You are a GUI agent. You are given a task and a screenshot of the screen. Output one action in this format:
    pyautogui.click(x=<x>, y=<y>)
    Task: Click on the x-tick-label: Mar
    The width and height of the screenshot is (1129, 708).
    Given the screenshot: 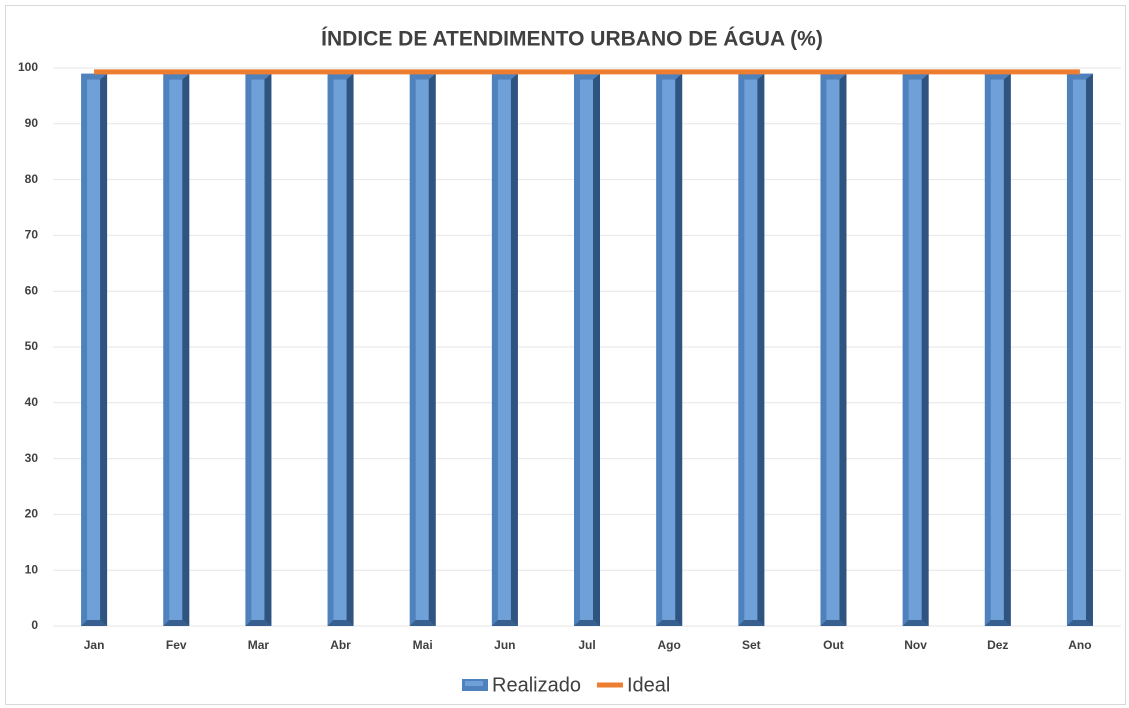 What is the action you would take?
    pyautogui.click(x=259, y=645)
    